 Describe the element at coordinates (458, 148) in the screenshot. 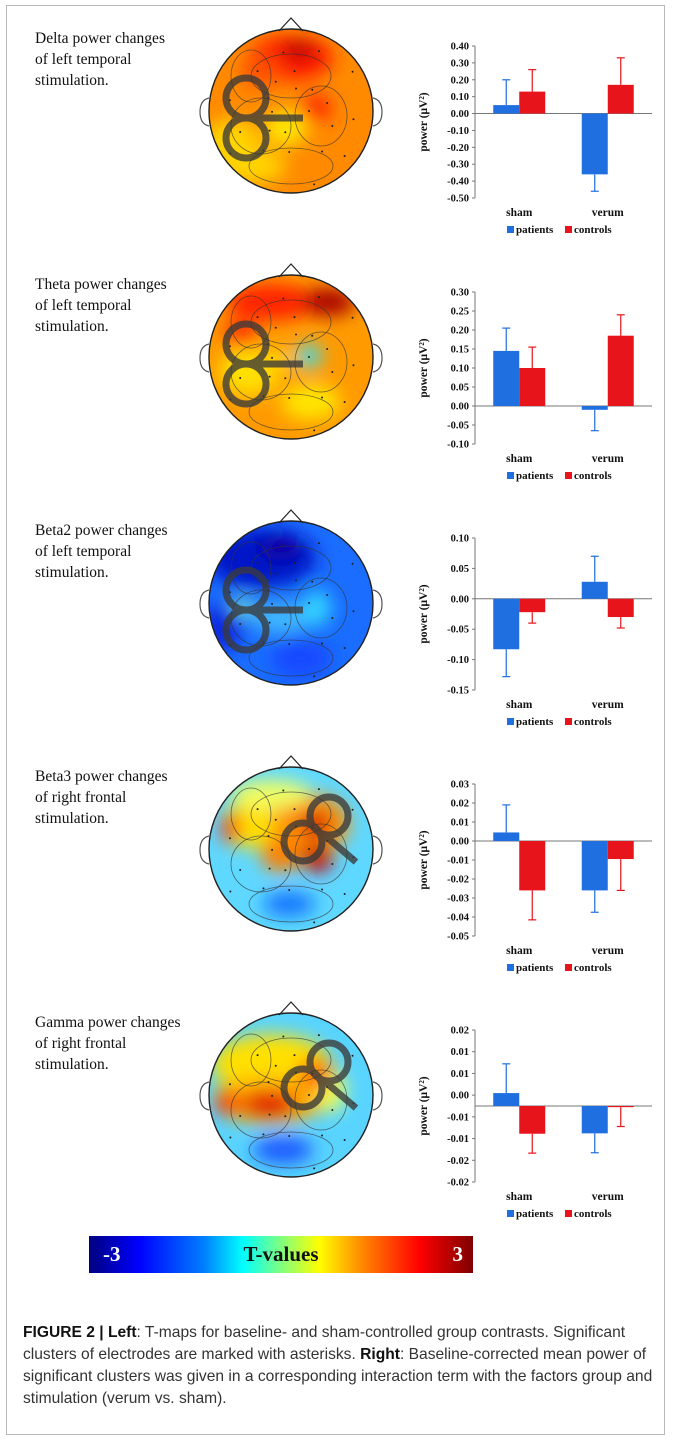

I see `y-tick-label: -0.20` at that location.